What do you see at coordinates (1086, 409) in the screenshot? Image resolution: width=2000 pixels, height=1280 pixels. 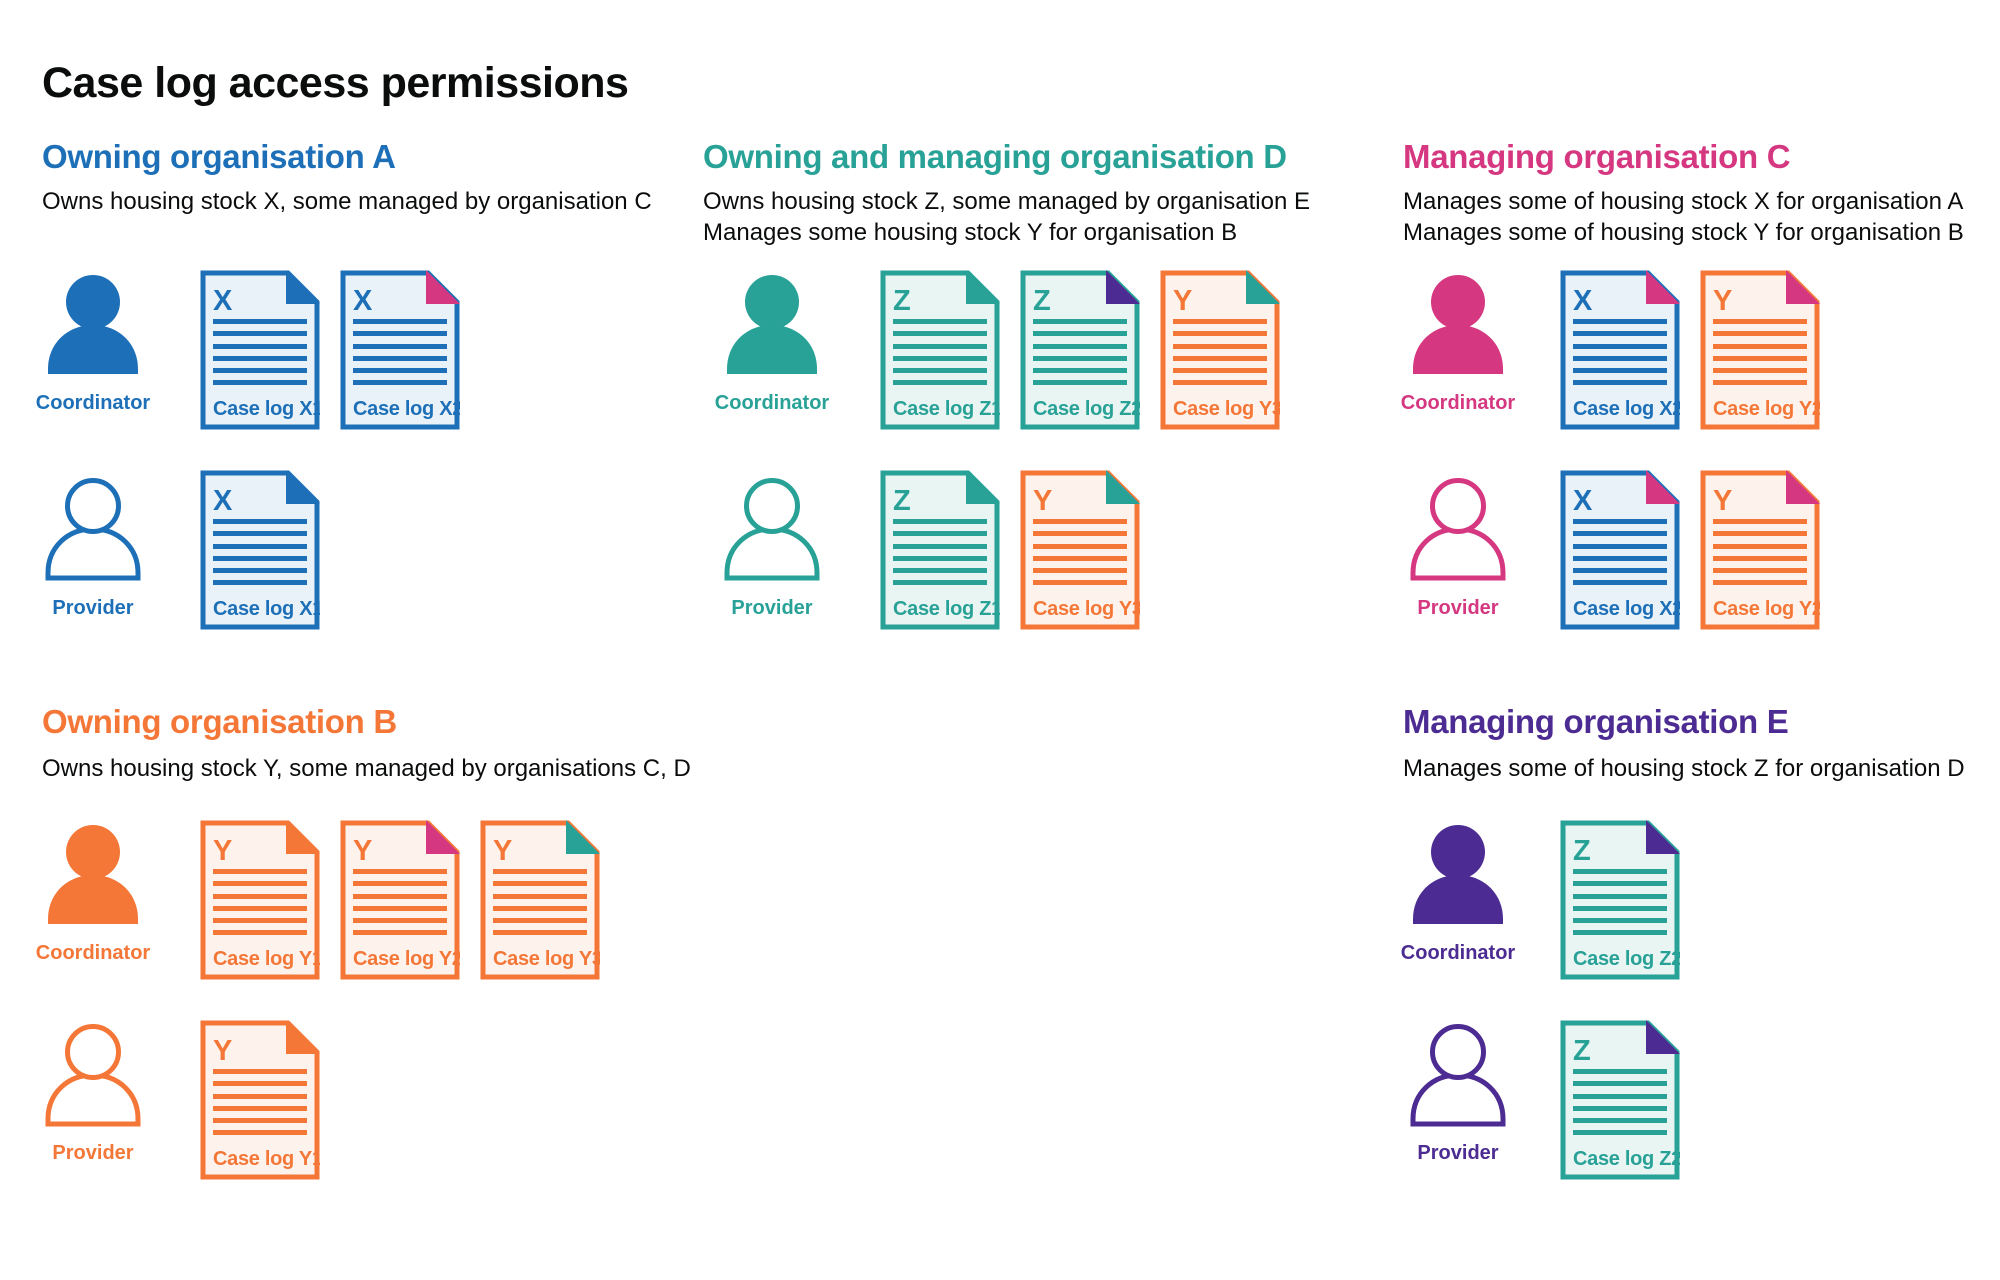 I see `case-log-label: Case log Z2` at bounding box center [1086, 409].